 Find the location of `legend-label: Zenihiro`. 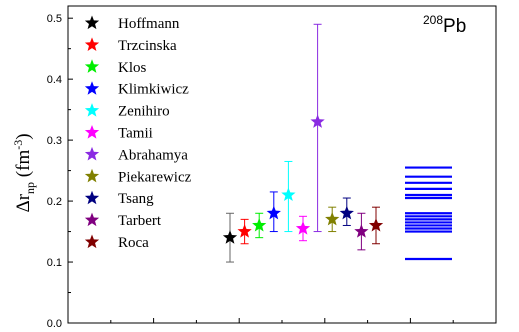

legend-label: Zenihiro is located at coordinates (144, 112).